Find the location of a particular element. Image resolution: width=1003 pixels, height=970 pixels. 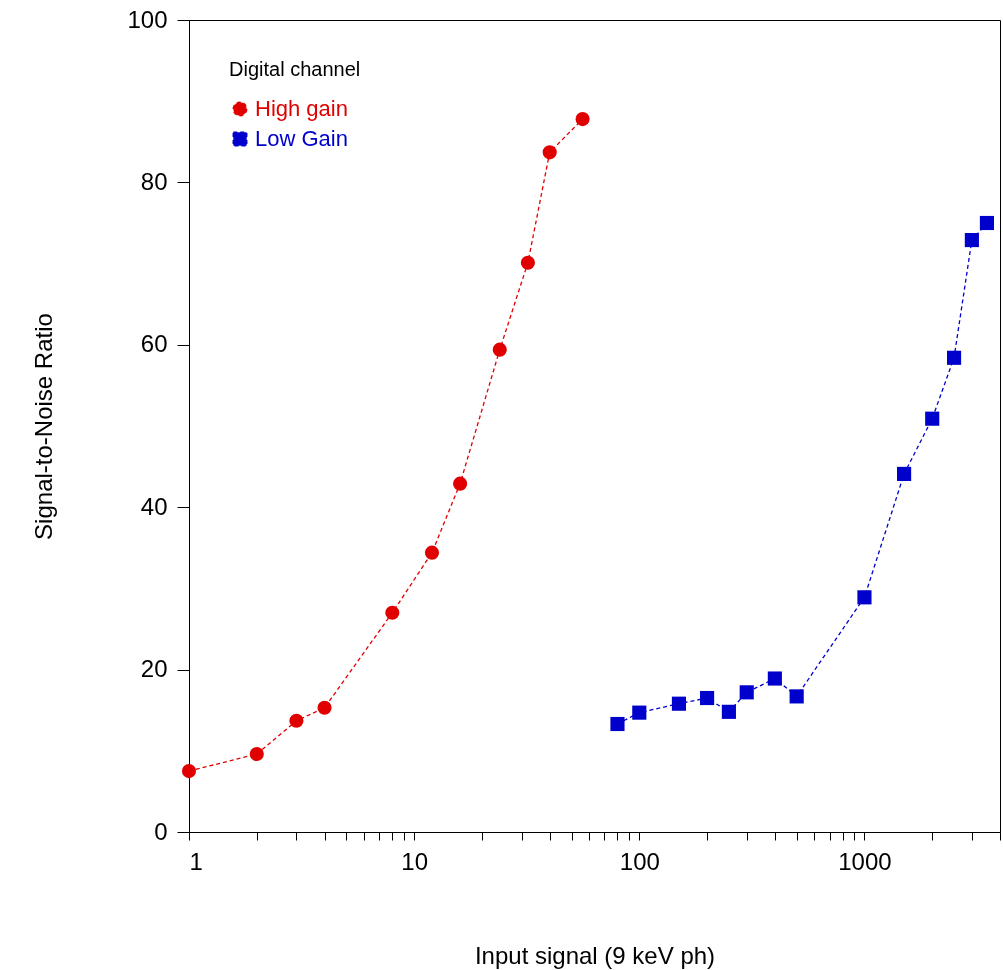

y-tick-label: 20 is located at coordinates (154, 669).